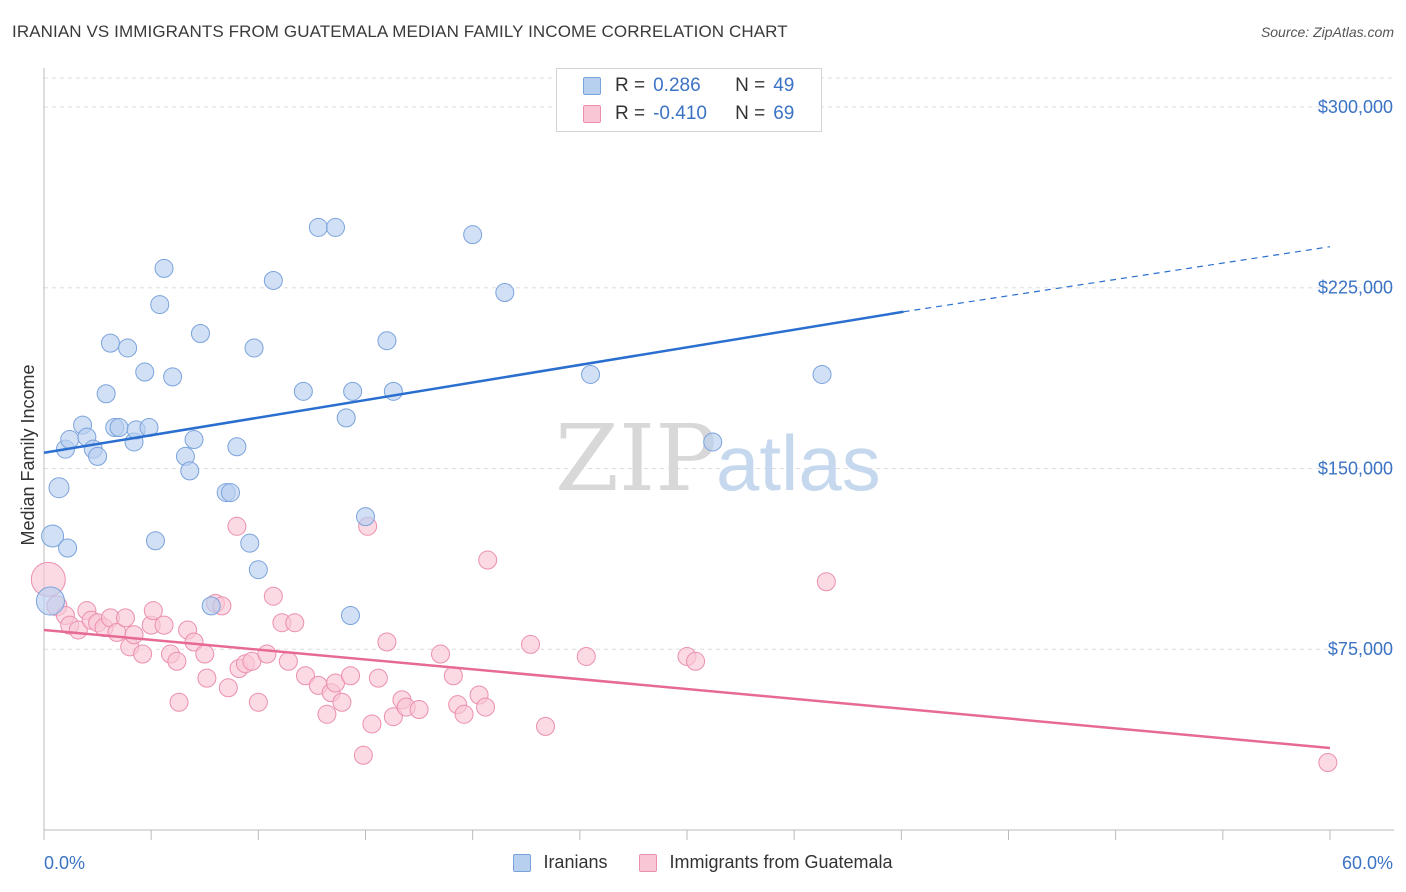 This screenshot has height=892, width=1406. I want to click on watermark-zip: ZIP, so click(636, 458).